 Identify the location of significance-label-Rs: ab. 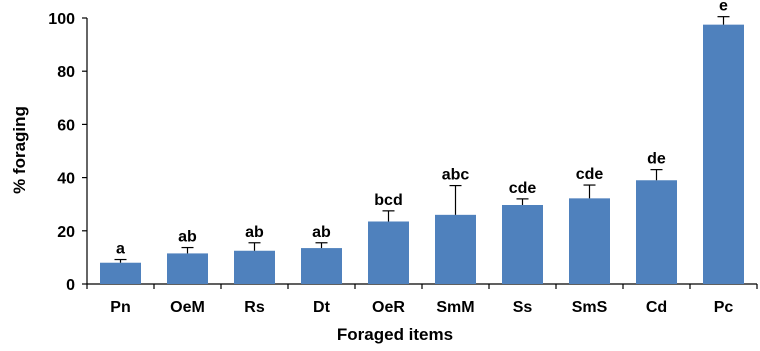
(254, 232).